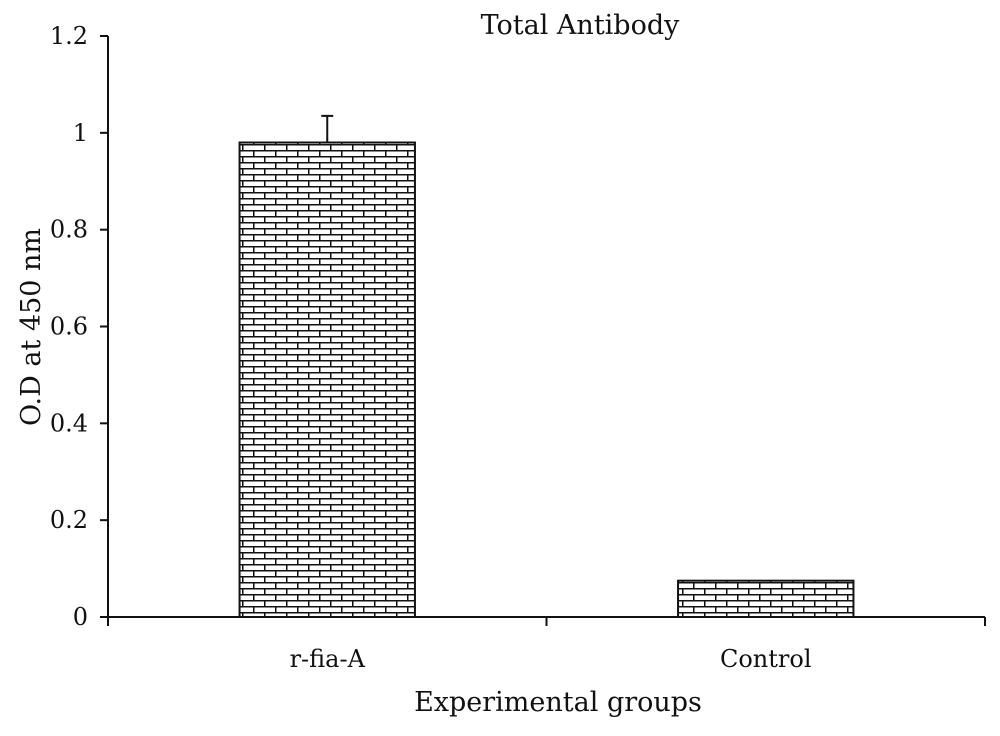  I want to click on y-tick-label: 1.2, so click(69, 36).